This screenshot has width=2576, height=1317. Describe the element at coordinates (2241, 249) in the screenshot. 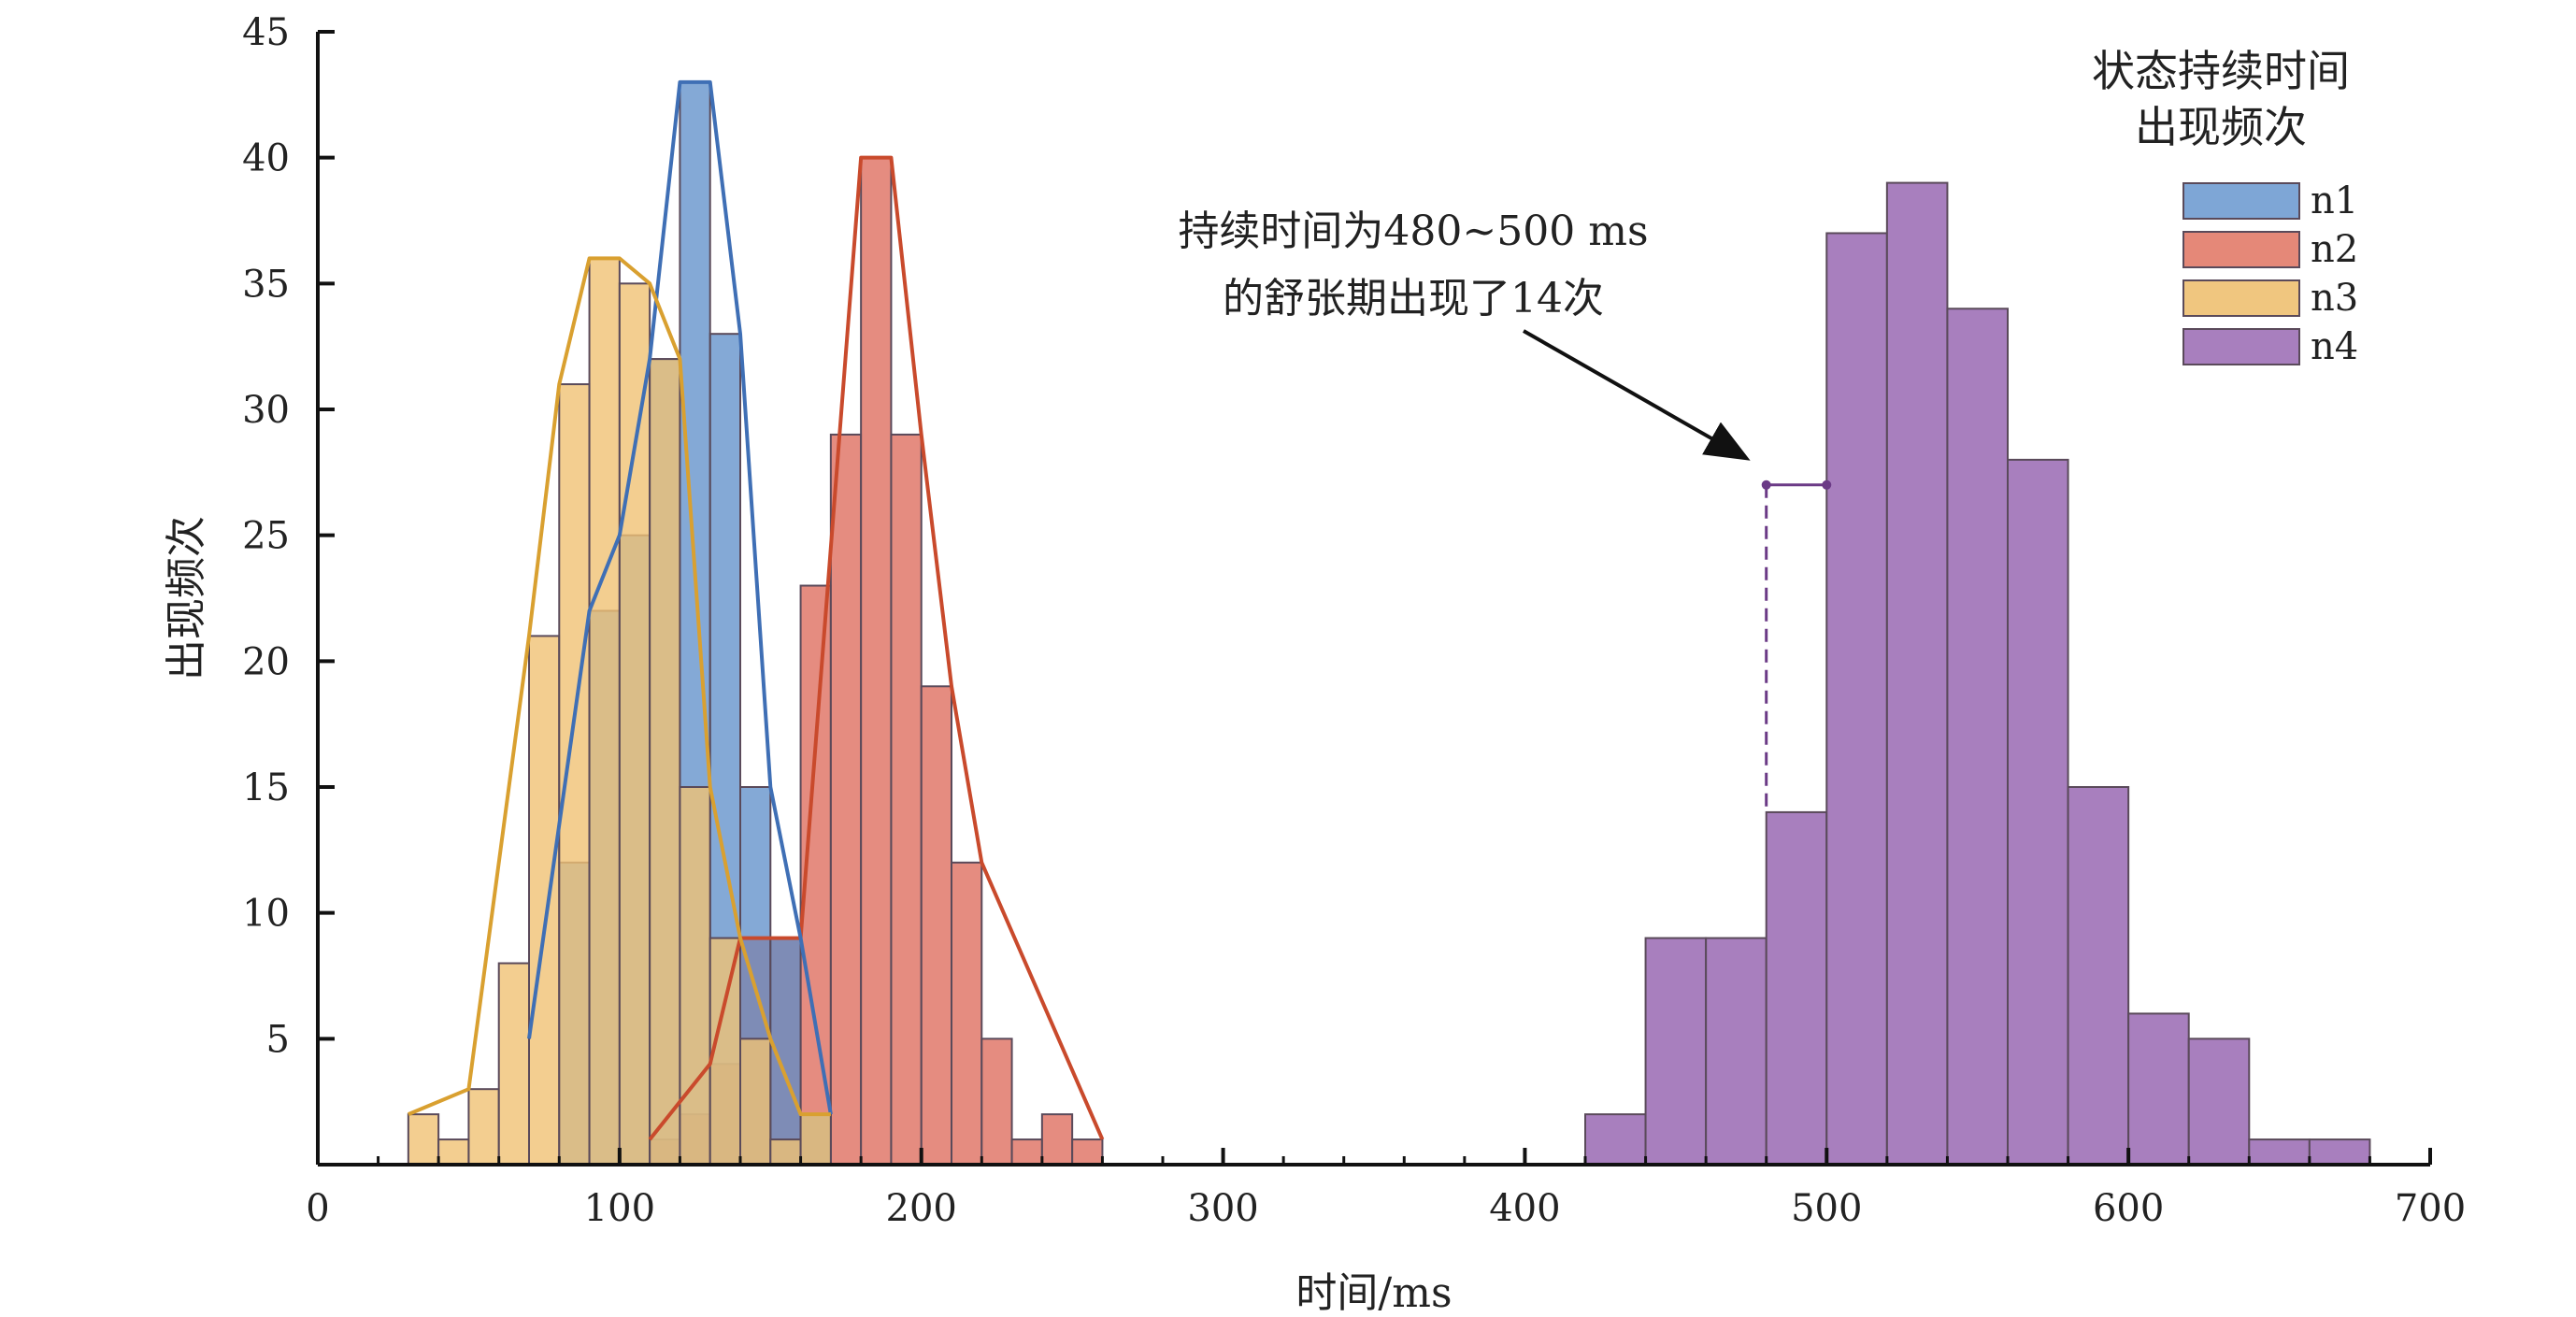

I see `legend-swatch-n2` at that location.